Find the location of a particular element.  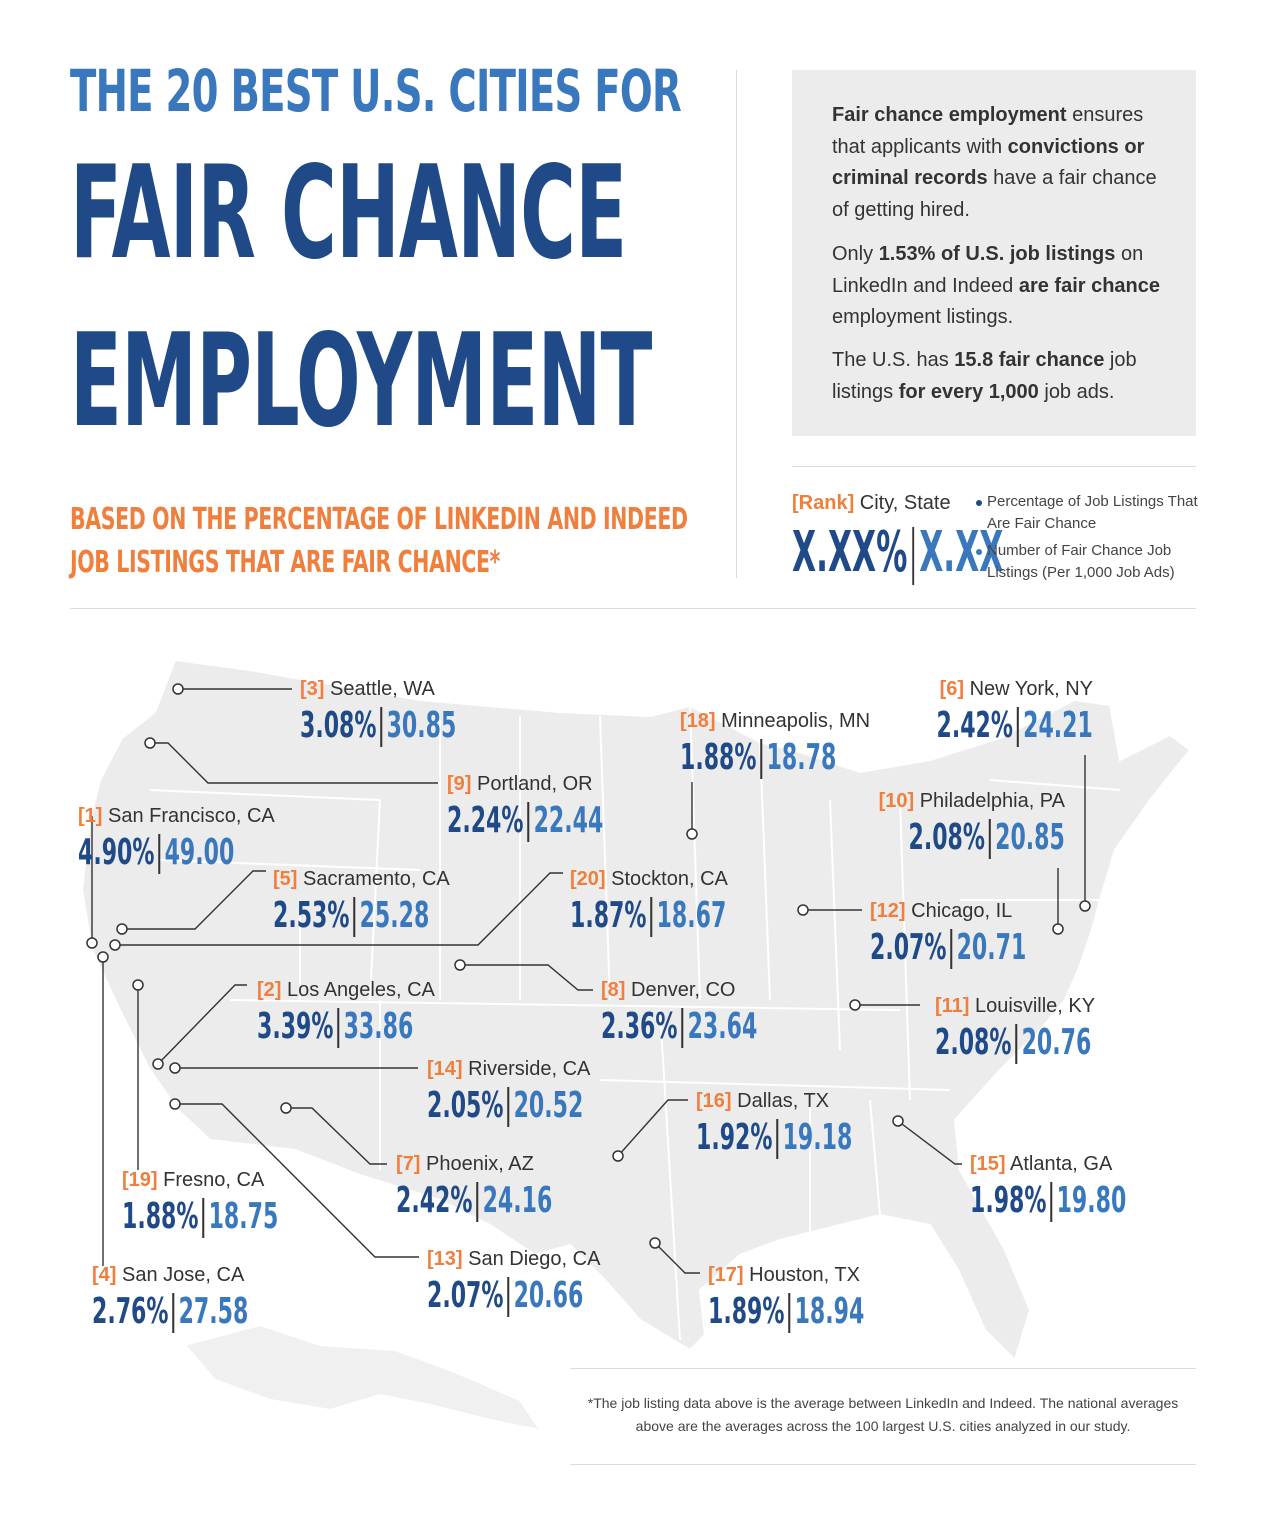

city-label-portland: [9] Portland, OR 2.24% 22.44 is located at coordinates (562, 807).